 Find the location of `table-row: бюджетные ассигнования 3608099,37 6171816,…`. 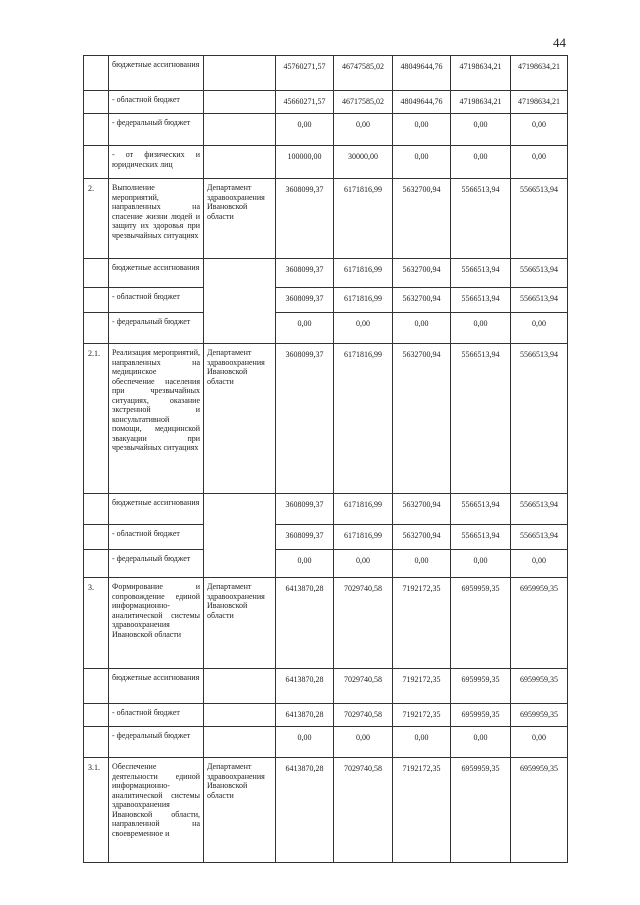

table-row: бюджетные ассигнования 3608099,37 6171816,… is located at coordinates (325, 535).